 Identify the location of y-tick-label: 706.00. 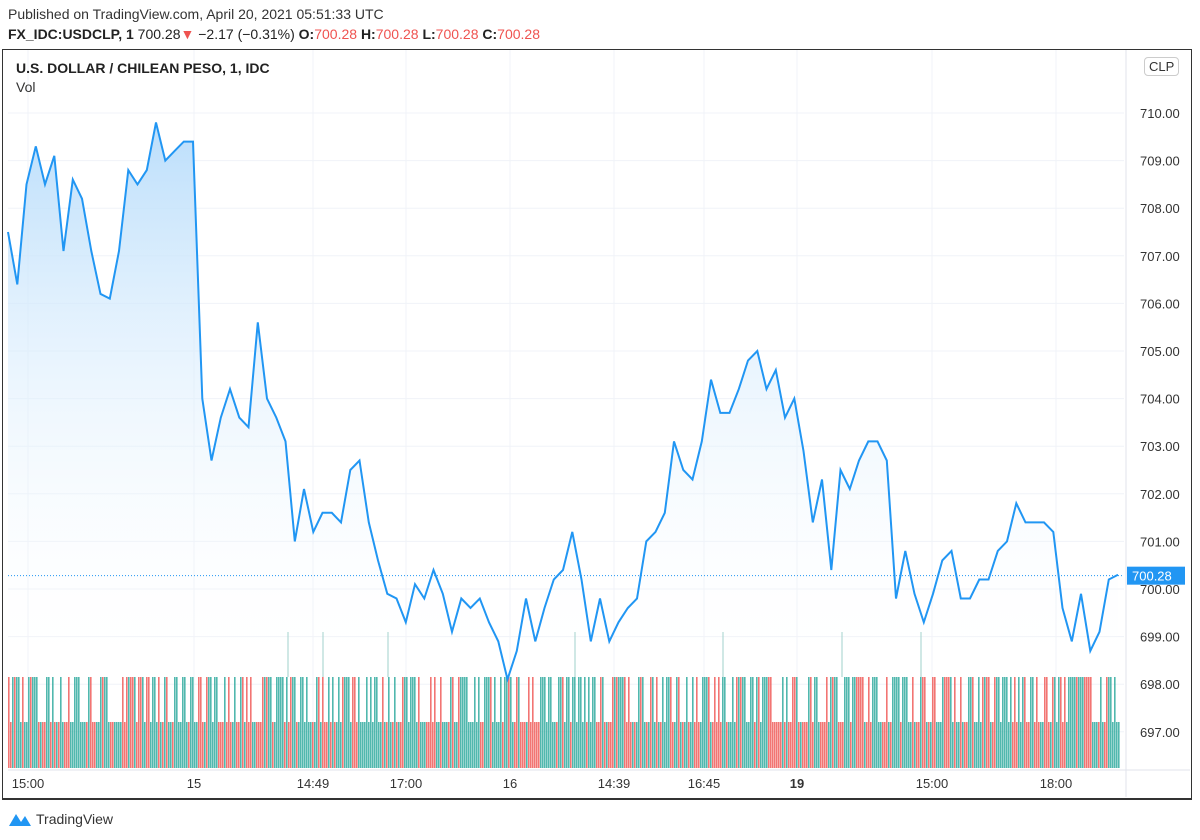
(1160, 303).